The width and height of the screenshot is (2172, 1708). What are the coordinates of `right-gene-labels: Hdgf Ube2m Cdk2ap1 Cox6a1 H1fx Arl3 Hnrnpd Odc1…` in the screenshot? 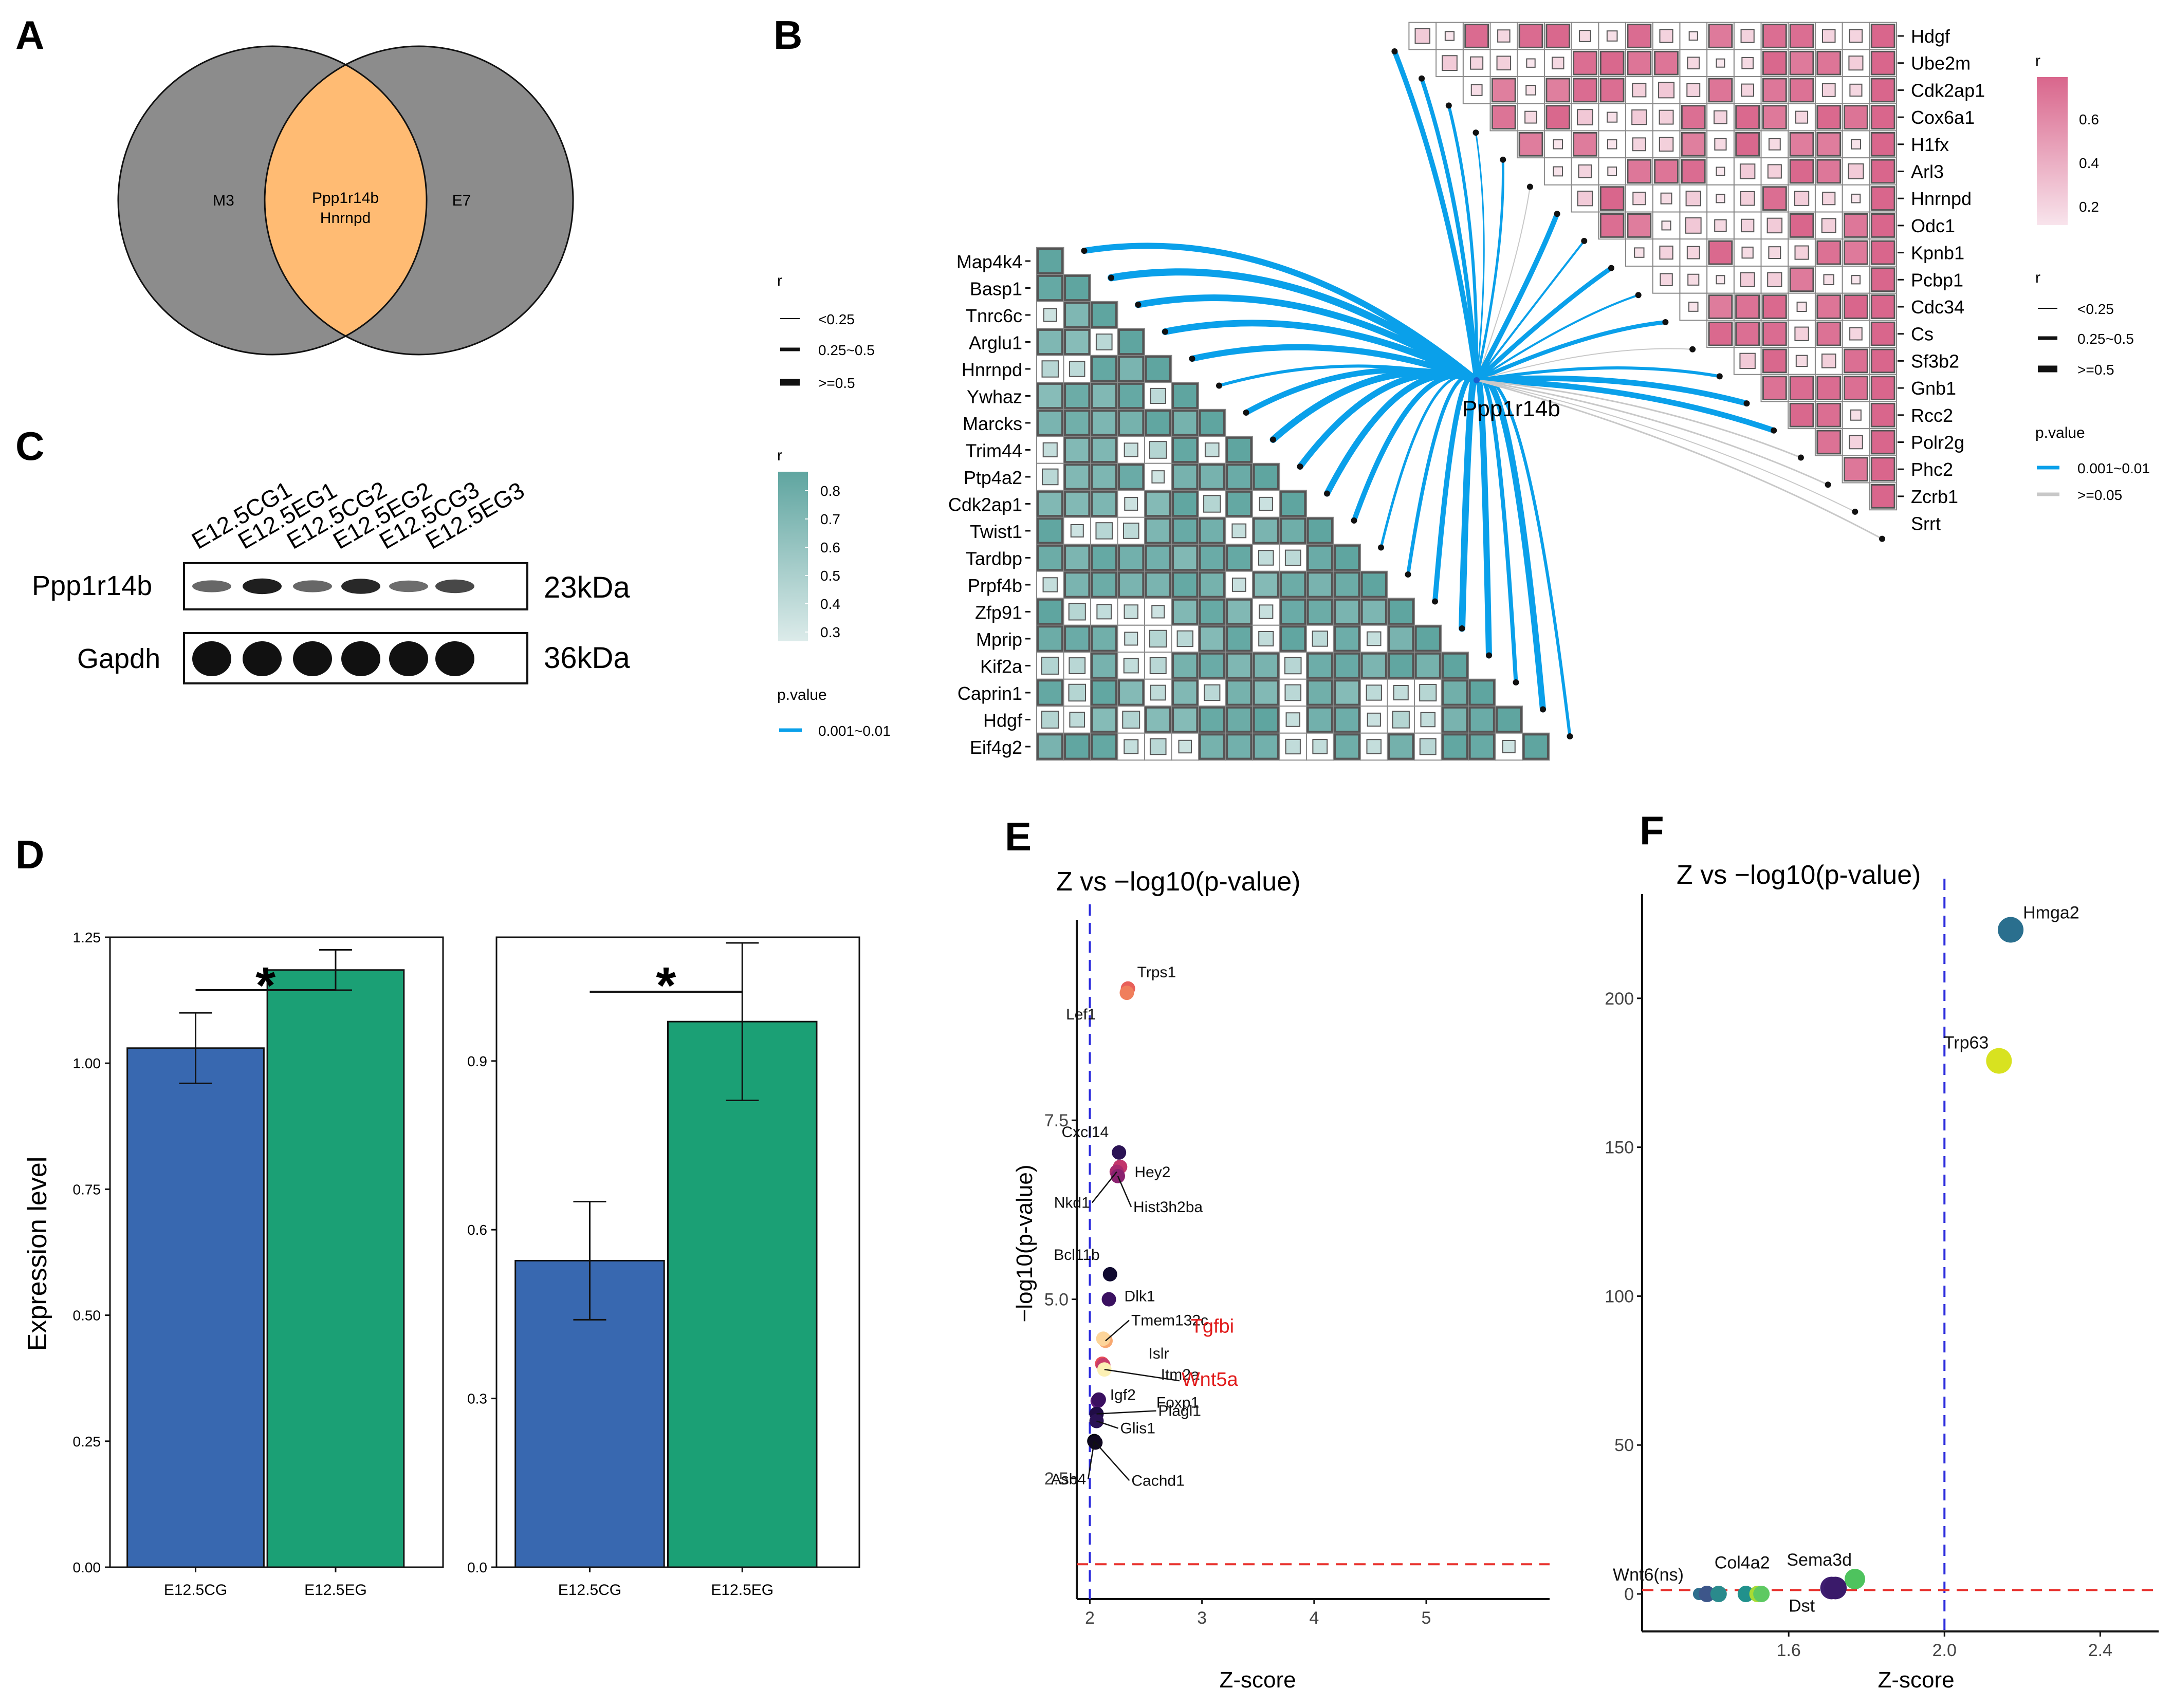 It's located at (1941, 280).